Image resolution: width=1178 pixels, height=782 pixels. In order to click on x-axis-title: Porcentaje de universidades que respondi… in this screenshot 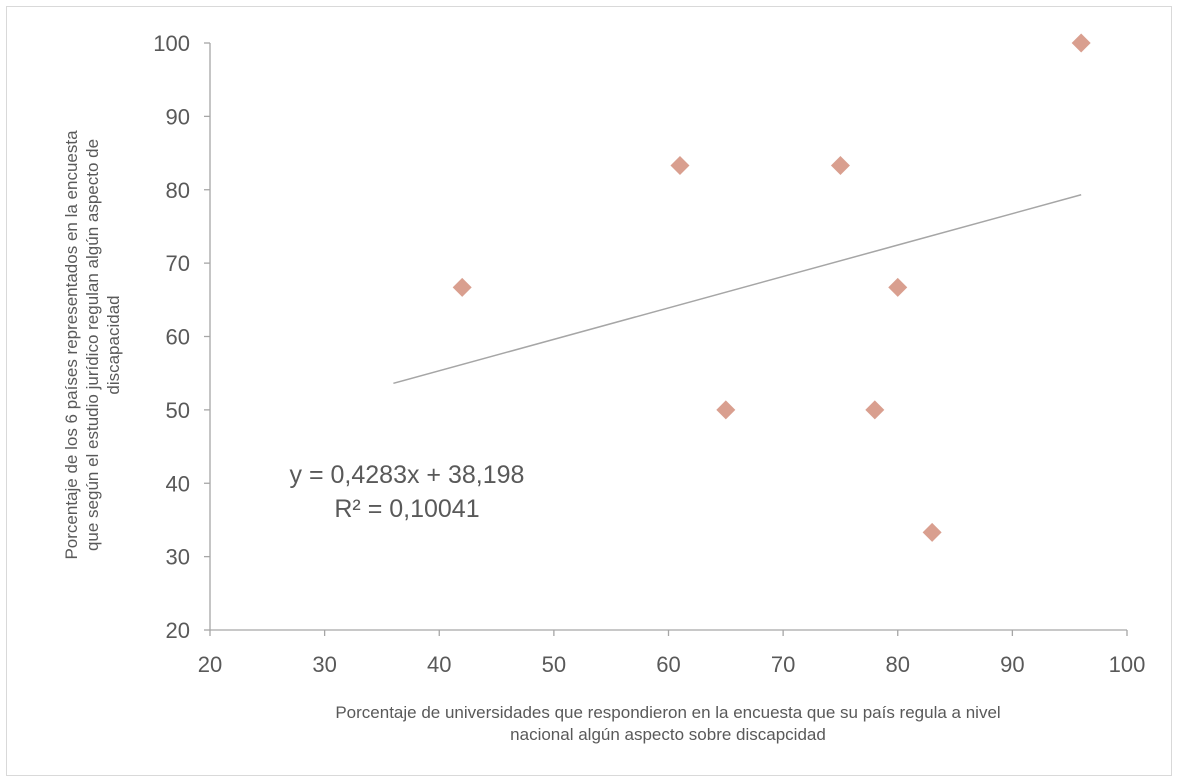, I will do `click(667, 723)`.